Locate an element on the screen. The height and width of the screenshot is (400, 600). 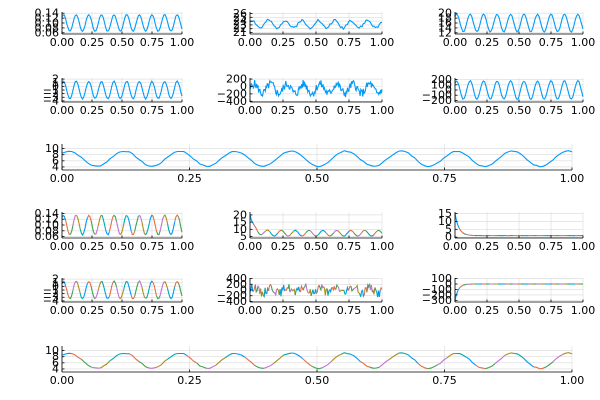
y-tick-label: 18 is located at coordinates (445, 18).